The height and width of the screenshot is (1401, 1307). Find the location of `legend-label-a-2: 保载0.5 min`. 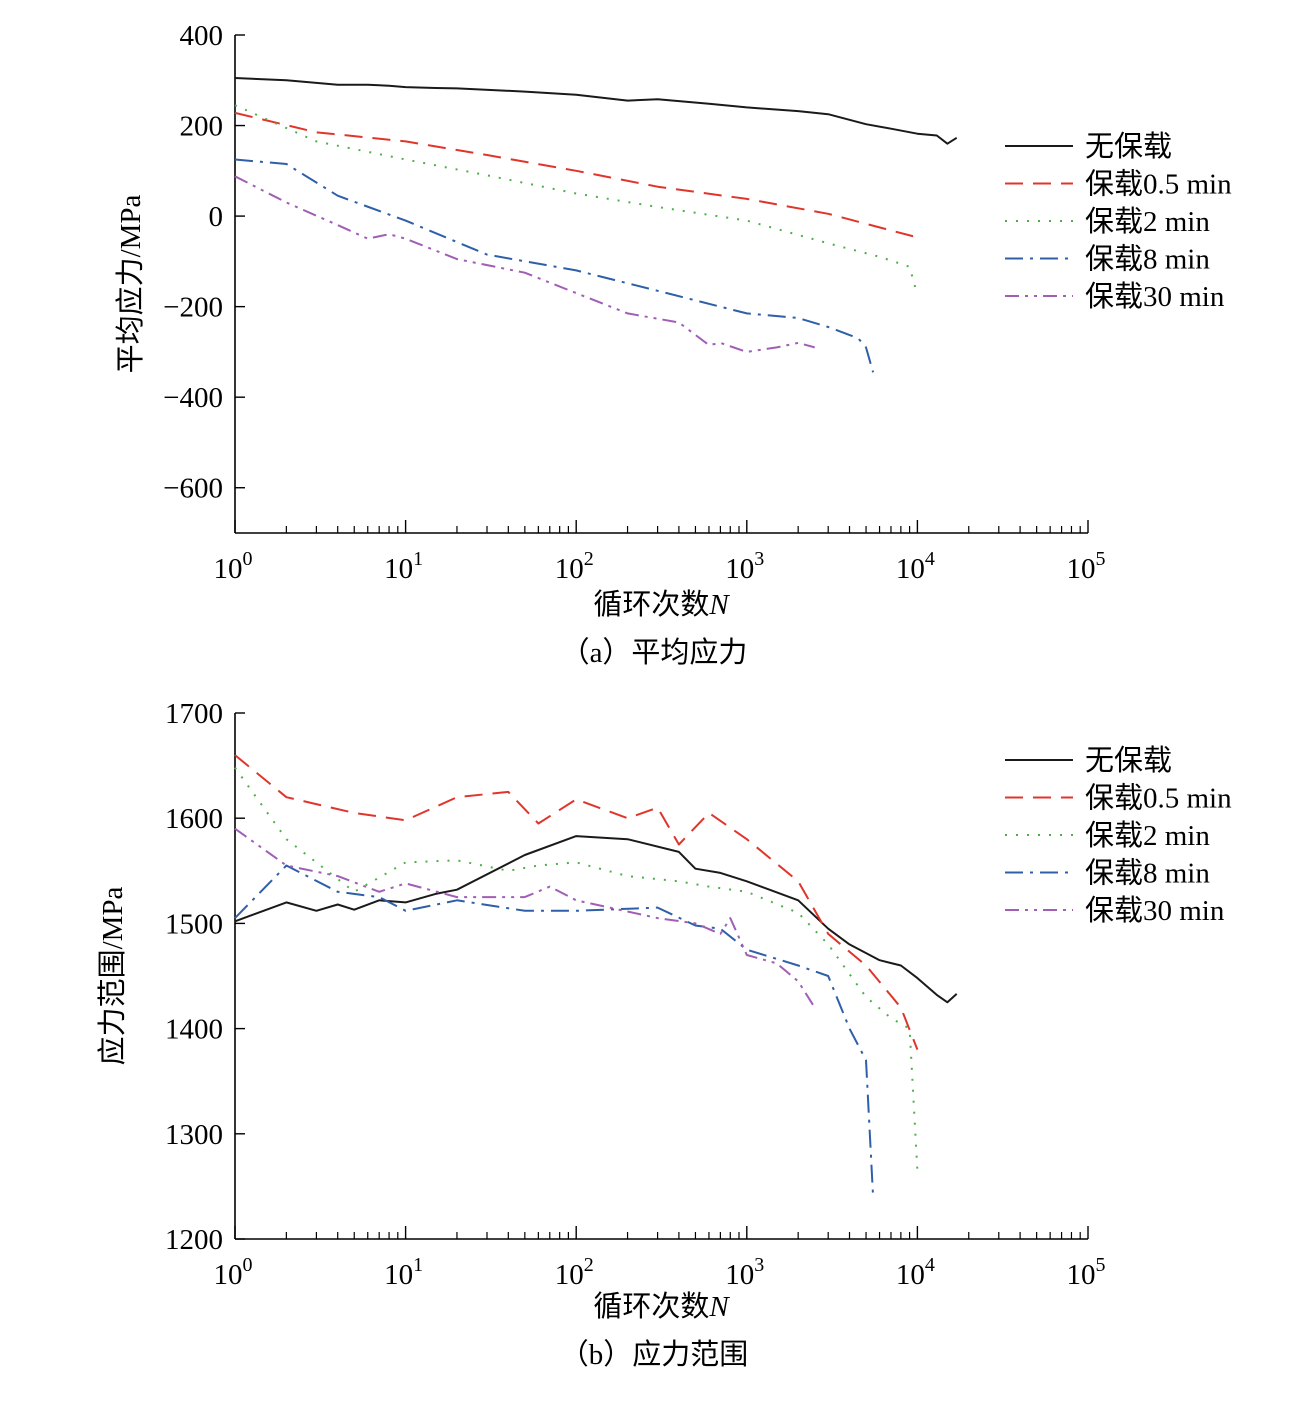

legend-label-a-2: 保载0.5 min is located at coordinates (1158, 184).